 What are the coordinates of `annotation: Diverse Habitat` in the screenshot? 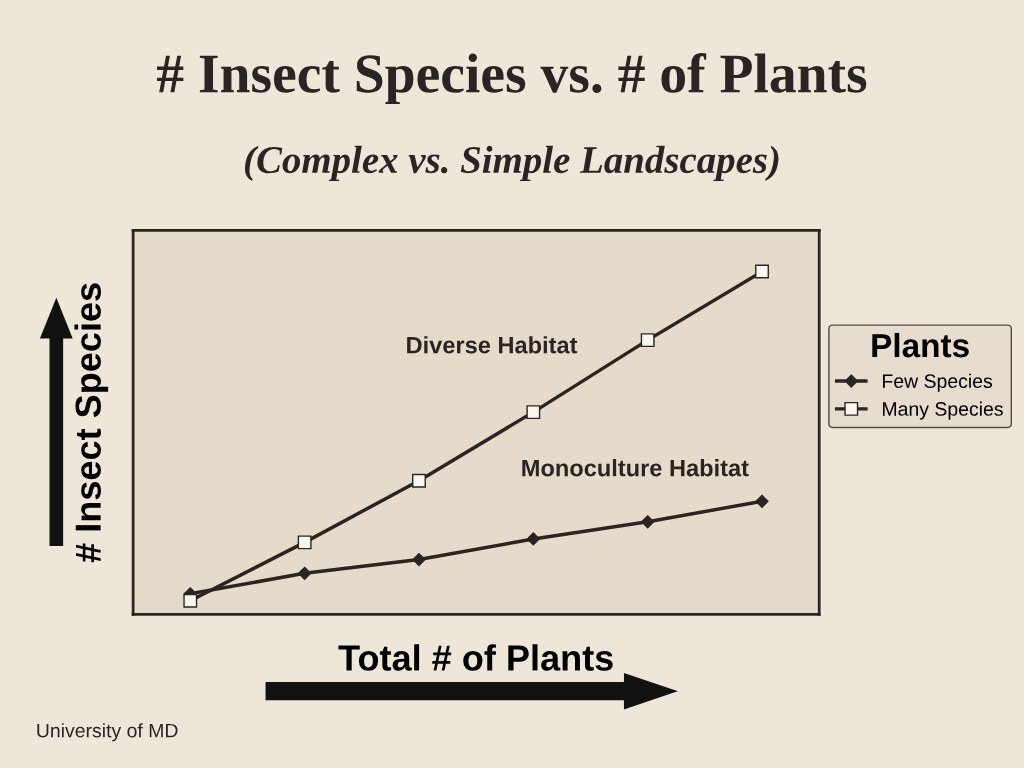 It's located at (492, 345).